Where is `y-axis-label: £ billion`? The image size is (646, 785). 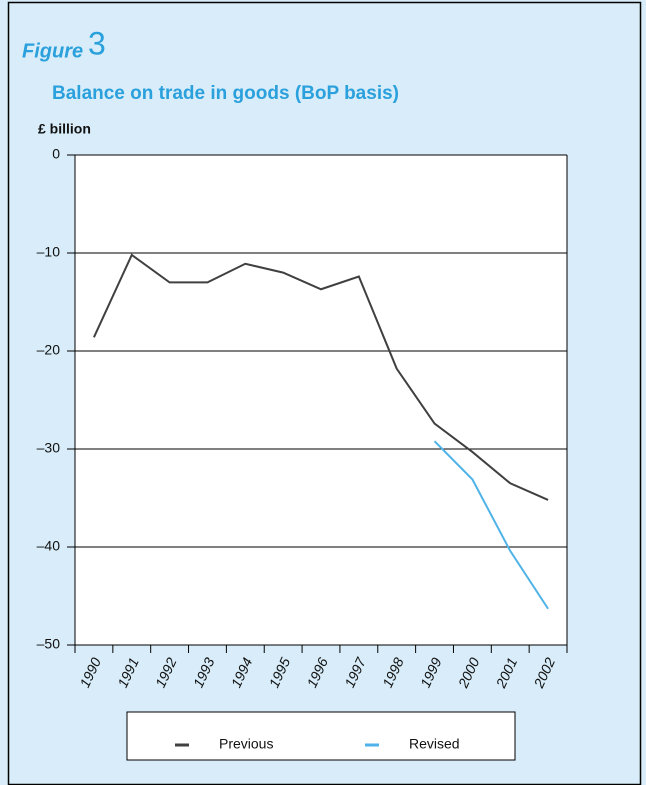 y-axis-label: £ billion is located at coordinates (64, 129).